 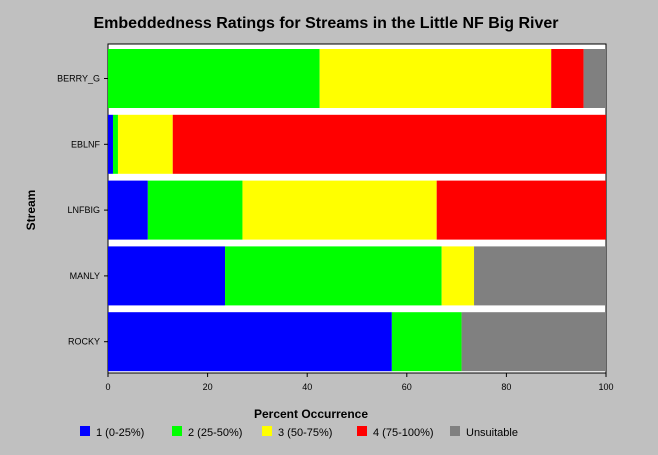 I want to click on x-tick-label: 20, so click(x=208, y=387).